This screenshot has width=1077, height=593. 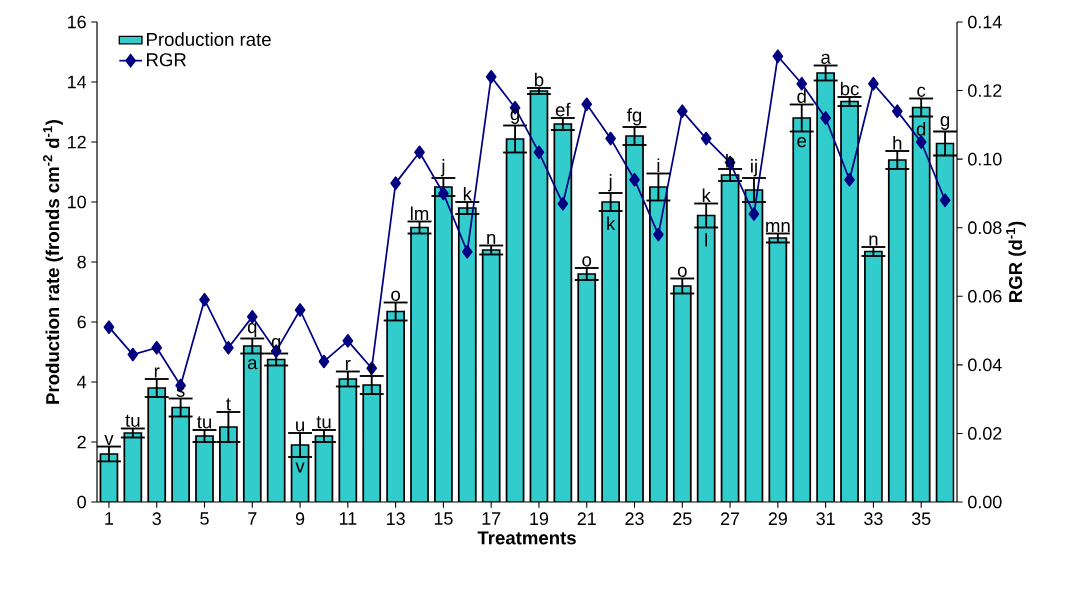 I want to click on x-tick-label: 17, so click(x=491, y=518).